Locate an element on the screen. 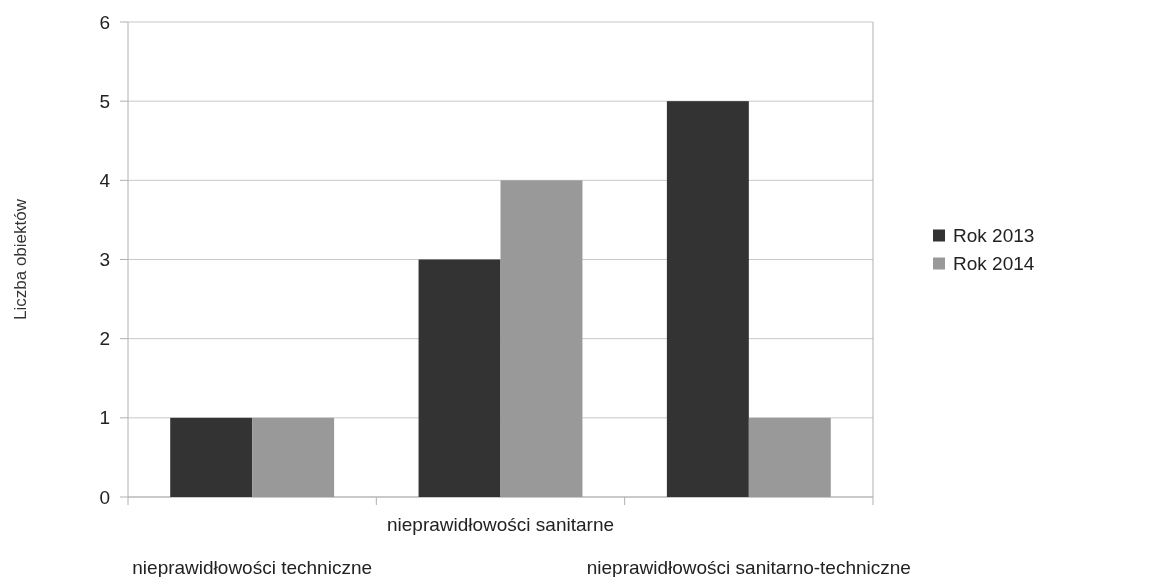  y-tick-label: 6 is located at coordinates (104, 22).